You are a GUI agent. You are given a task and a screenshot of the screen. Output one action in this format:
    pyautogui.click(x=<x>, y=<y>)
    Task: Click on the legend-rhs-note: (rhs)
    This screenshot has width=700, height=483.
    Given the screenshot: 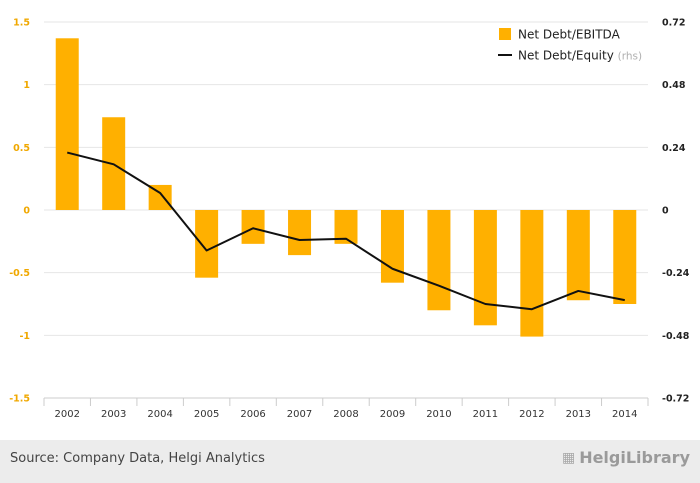 What is the action you would take?
    pyautogui.click(x=630, y=57)
    